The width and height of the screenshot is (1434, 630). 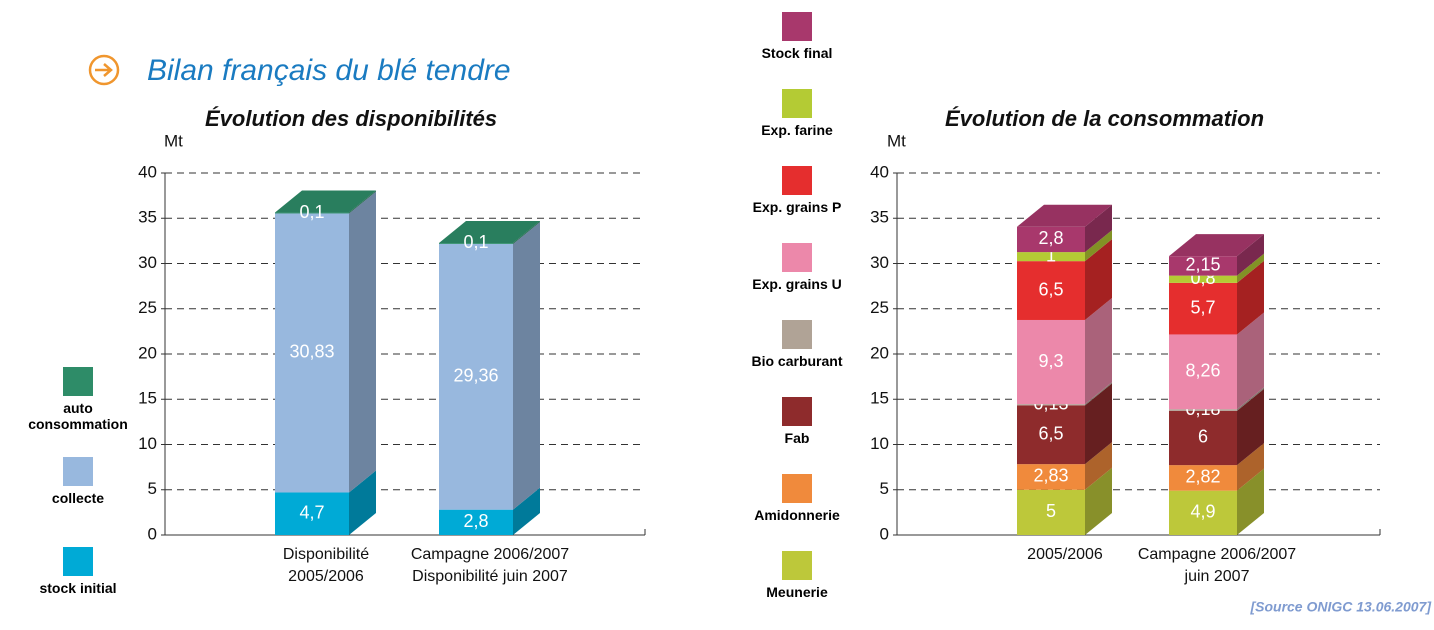 I want to click on x-tick-label: Disponibilité 2005/2006, so click(x=326, y=565).